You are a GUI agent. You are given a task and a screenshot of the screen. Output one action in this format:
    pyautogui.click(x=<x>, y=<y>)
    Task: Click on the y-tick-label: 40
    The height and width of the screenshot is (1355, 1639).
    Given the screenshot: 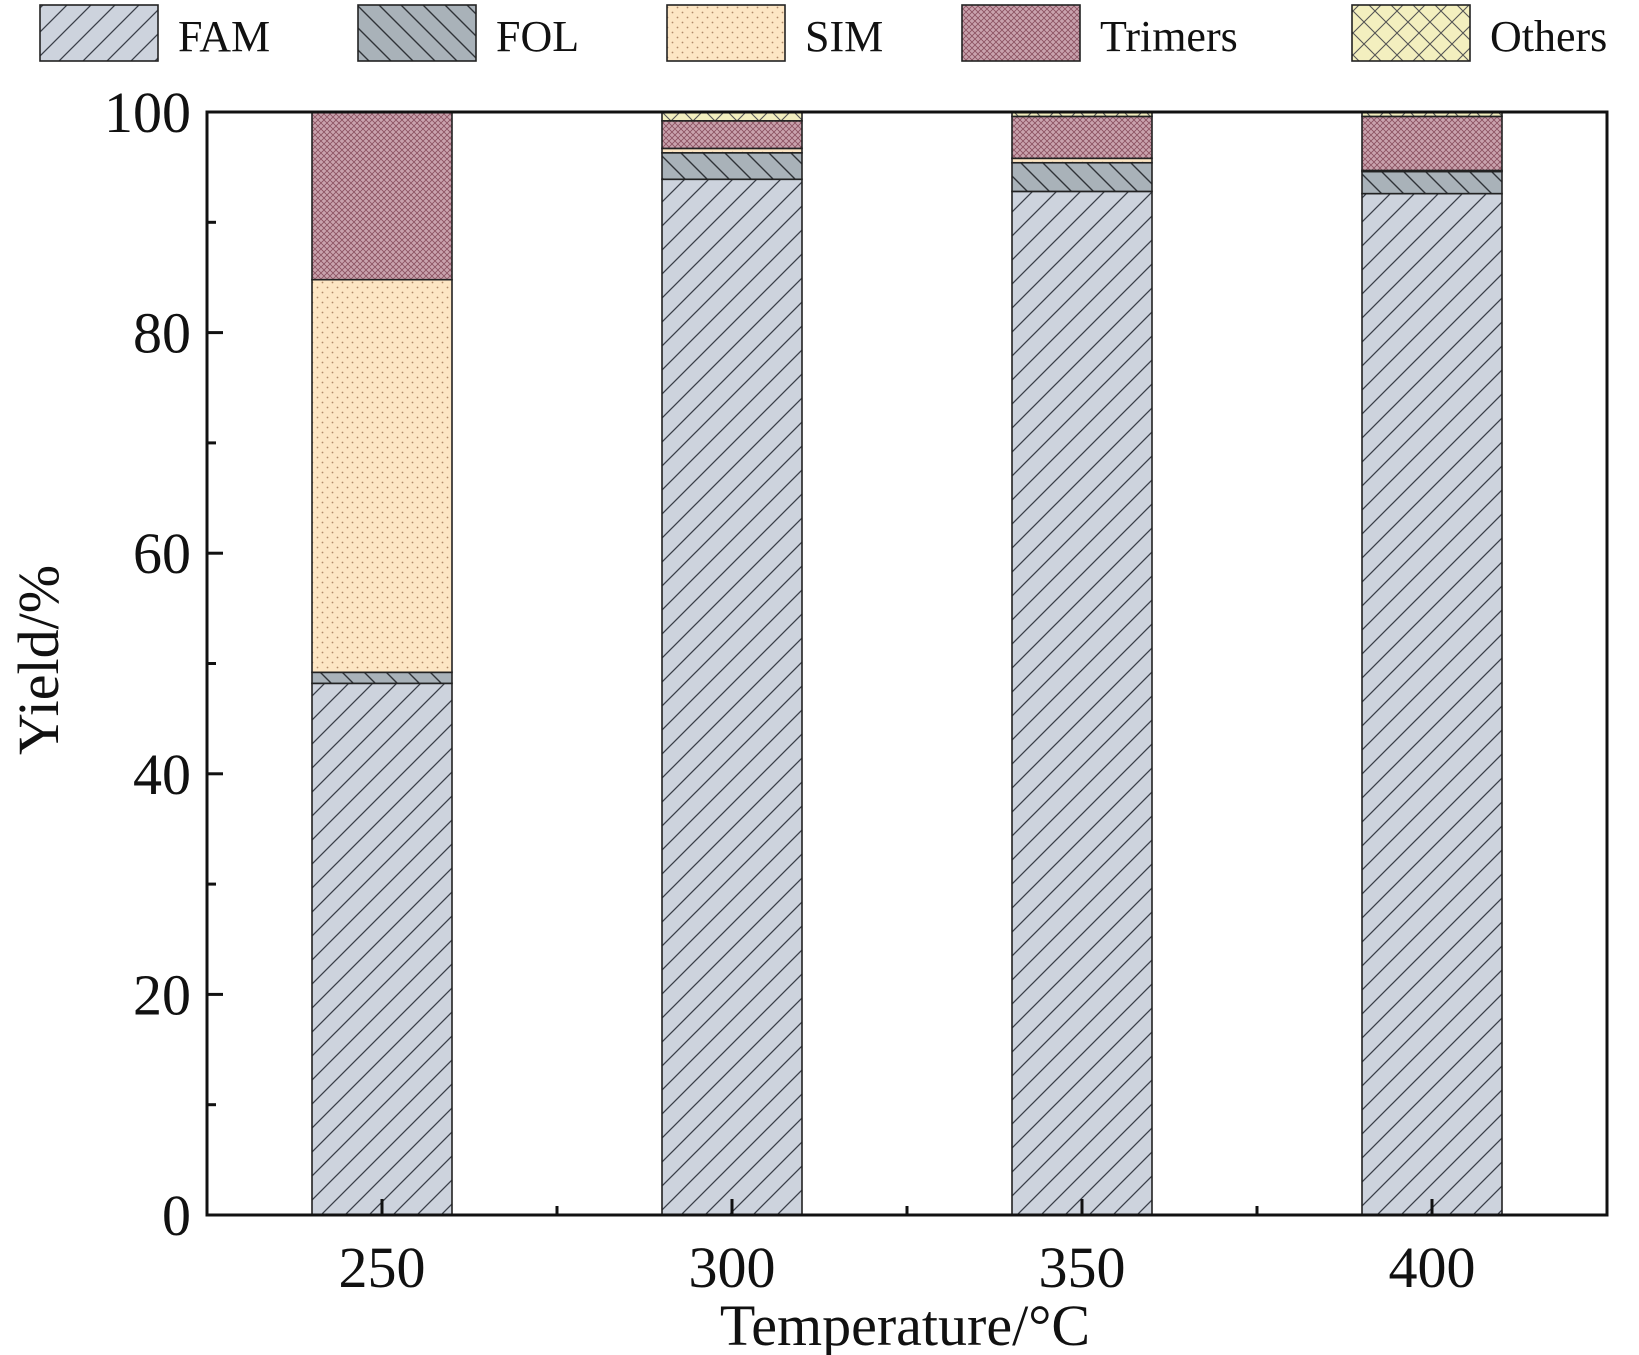 What is the action you would take?
    pyautogui.click(x=162, y=774)
    